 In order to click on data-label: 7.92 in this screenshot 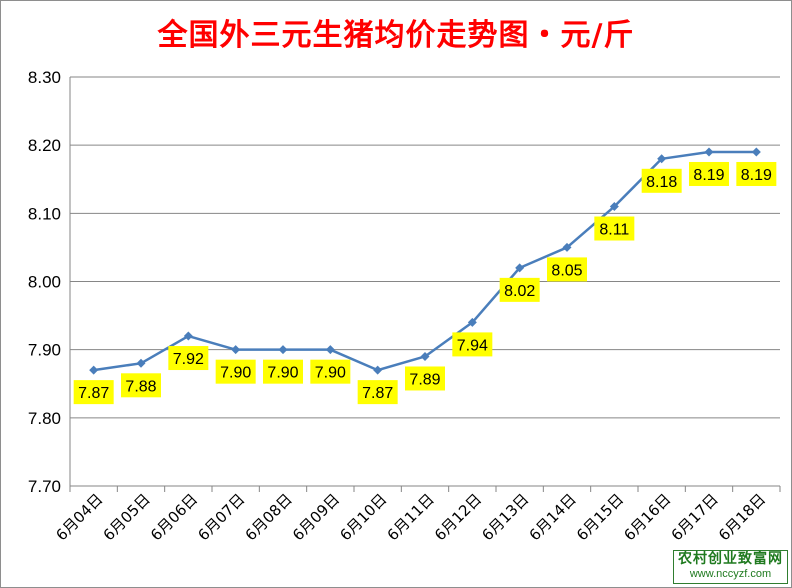, I will do `click(188, 359)`.